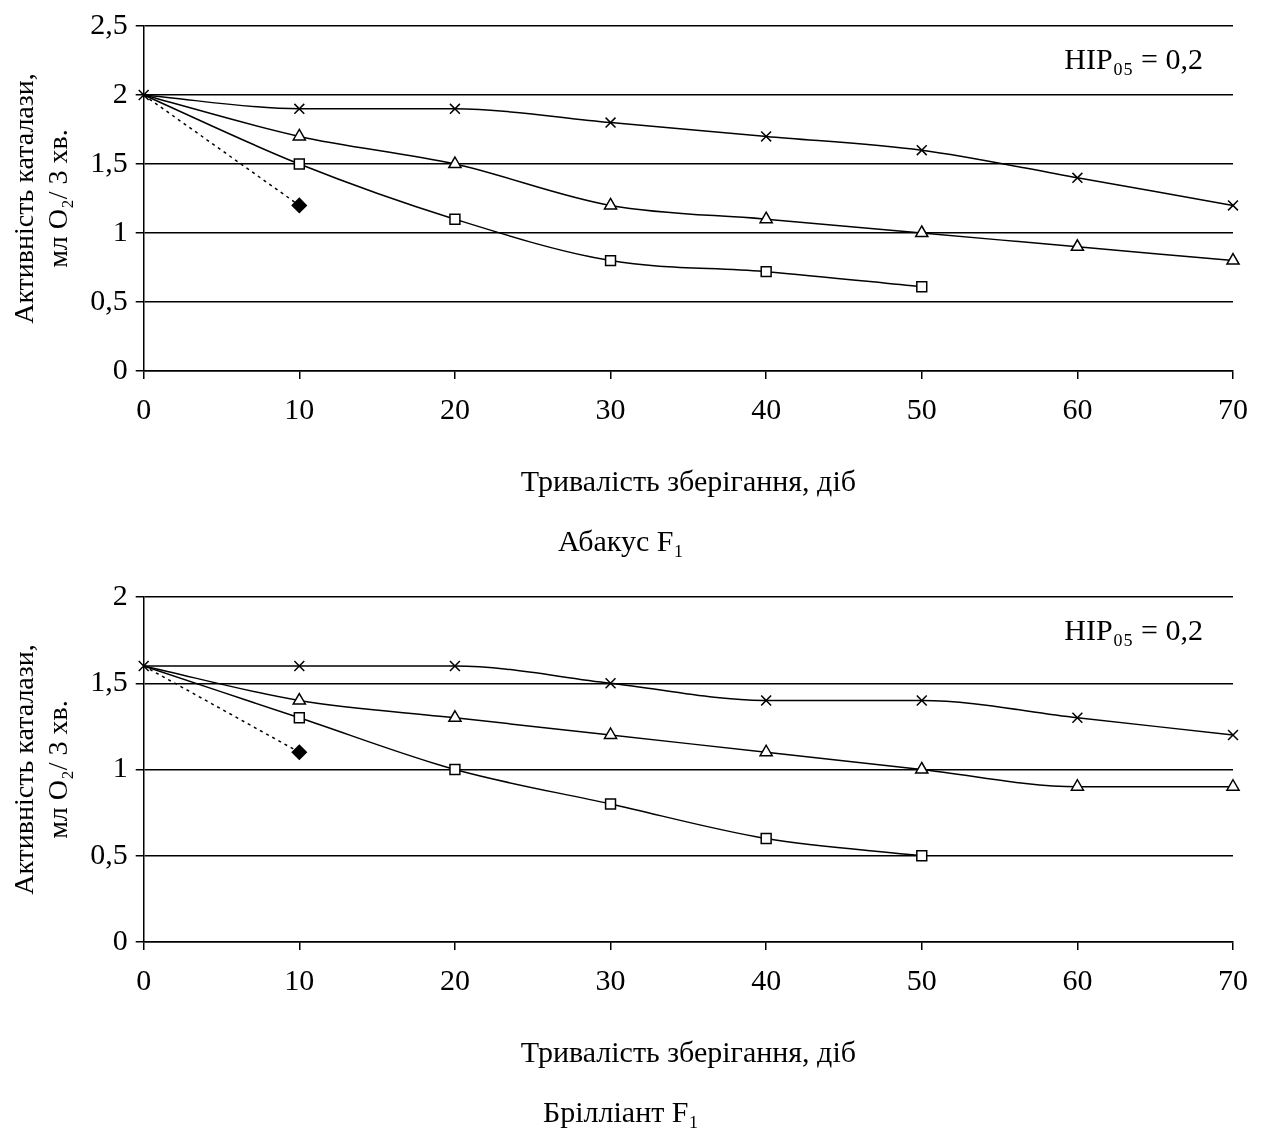 The height and width of the screenshot is (1142, 1262). I want to click on text: Абакус F₁, so click(621, 540).